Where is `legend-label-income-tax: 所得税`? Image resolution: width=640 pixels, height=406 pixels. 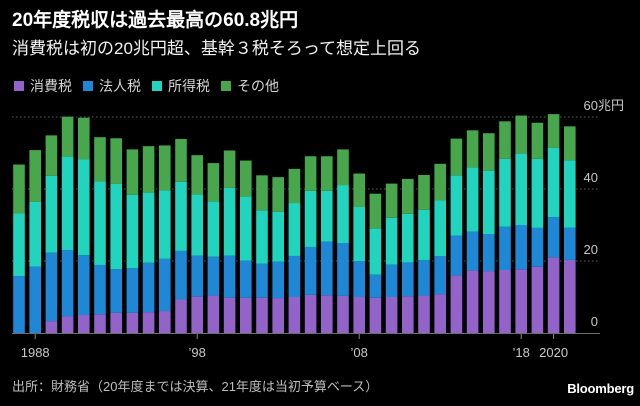
legend-label-income-tax: 所得税 is located at coordinates (189, 86).